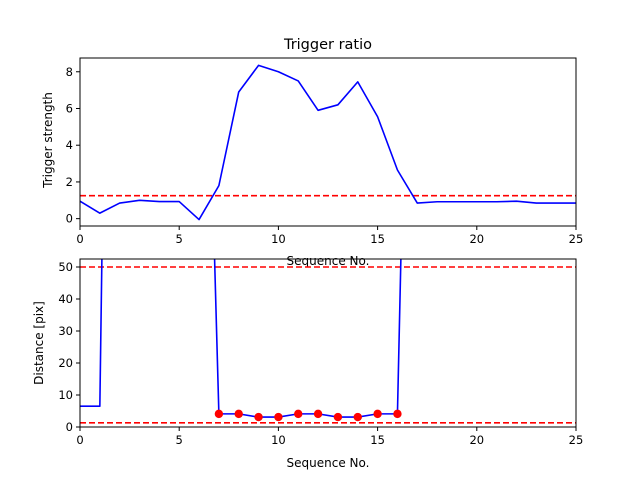 This screenshot has height=480, width=640. I want to click on y-tick-label: 20, so click(65, 363).